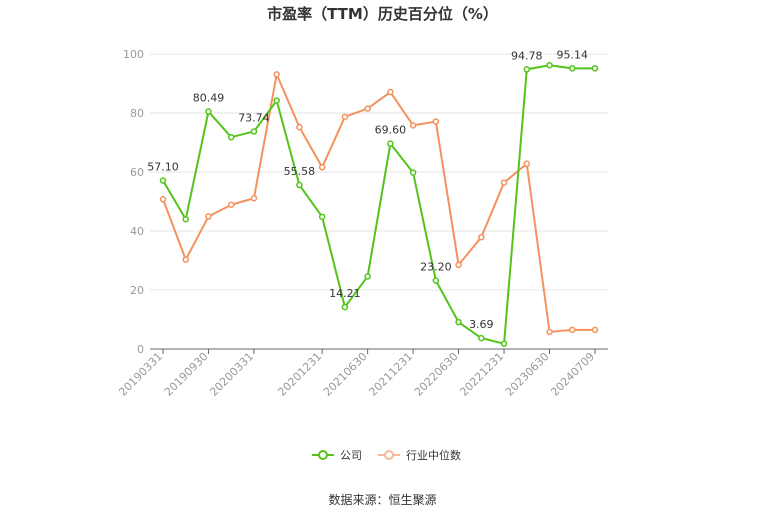 The height and width of the screenshot is (517, 765). Describe the element at coordinates (527, 55) in the screenshot. I see `company-data-label: 94.78` at that location.